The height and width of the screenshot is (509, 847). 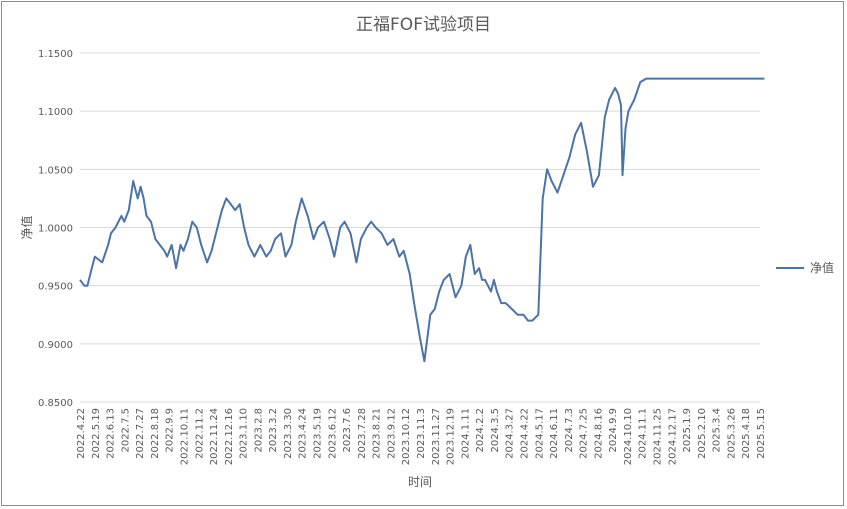 What do you see at coordinates (55, 345) in the screenshot?
I see `y-tick-label: 0.9000` at bounding box center [55, 345].